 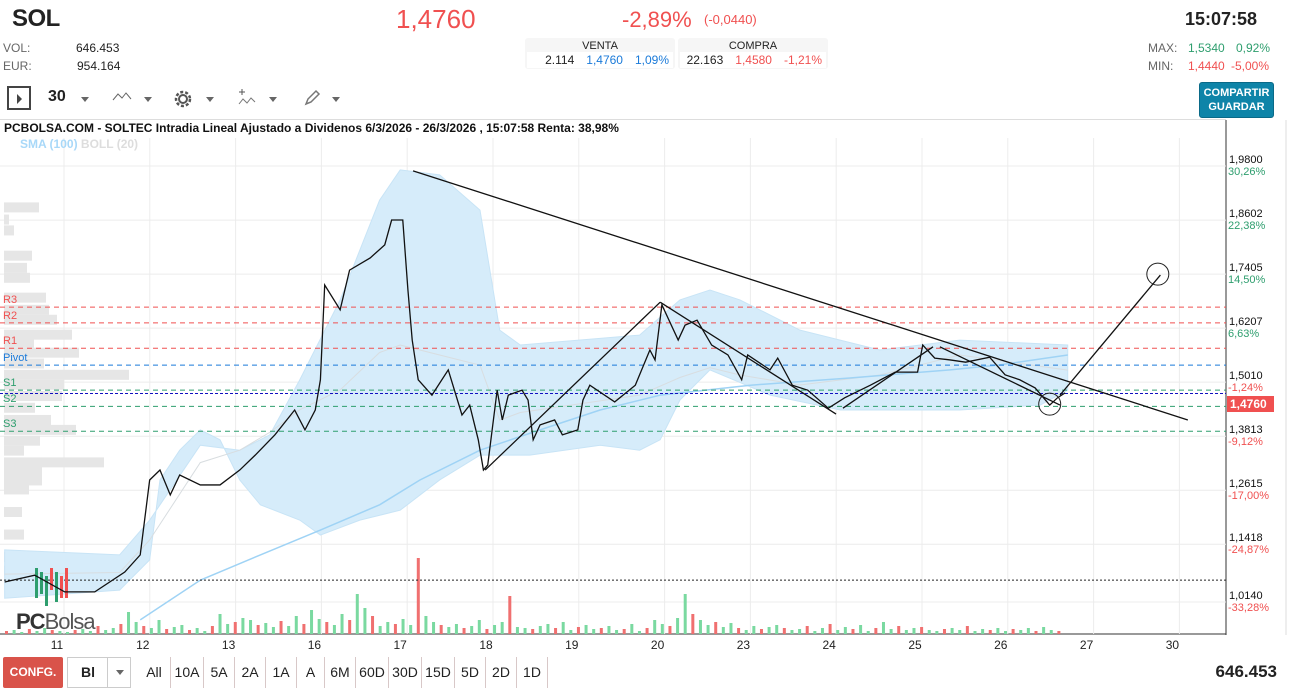 What do you see at coordinates (501, 672) in the screenshot?
I see `range-2d: 2D` at bounding box center [501, 672].